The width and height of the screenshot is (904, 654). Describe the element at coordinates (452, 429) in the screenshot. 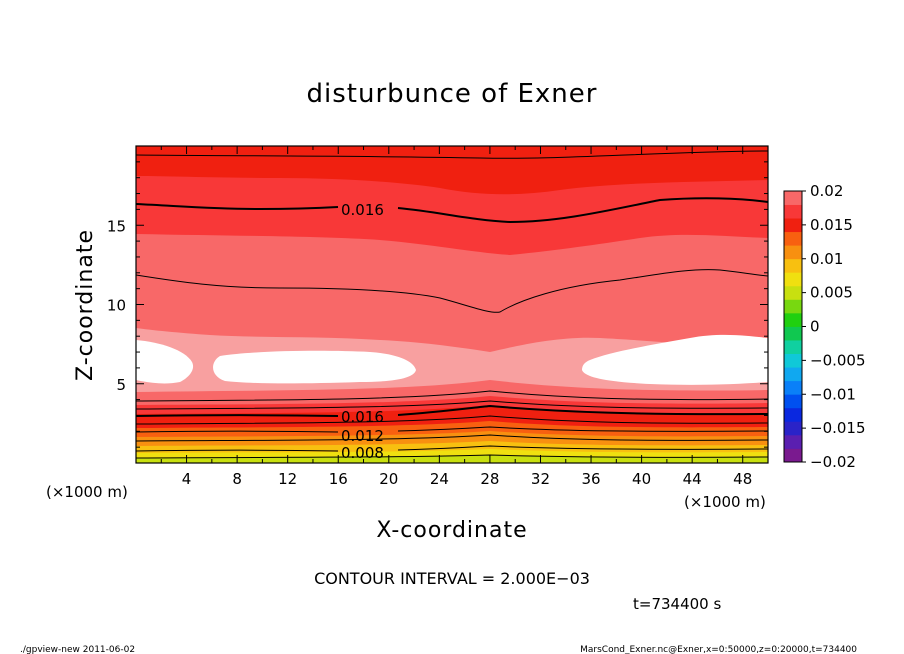

I see `contour-line-0.012` at that location.